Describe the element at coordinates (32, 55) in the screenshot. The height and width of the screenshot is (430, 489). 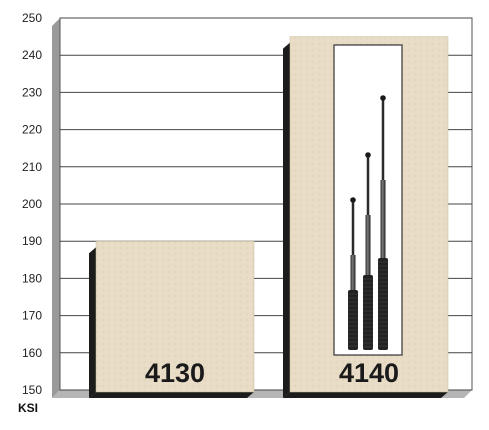
I see `y-tick-label: 240` at that location.